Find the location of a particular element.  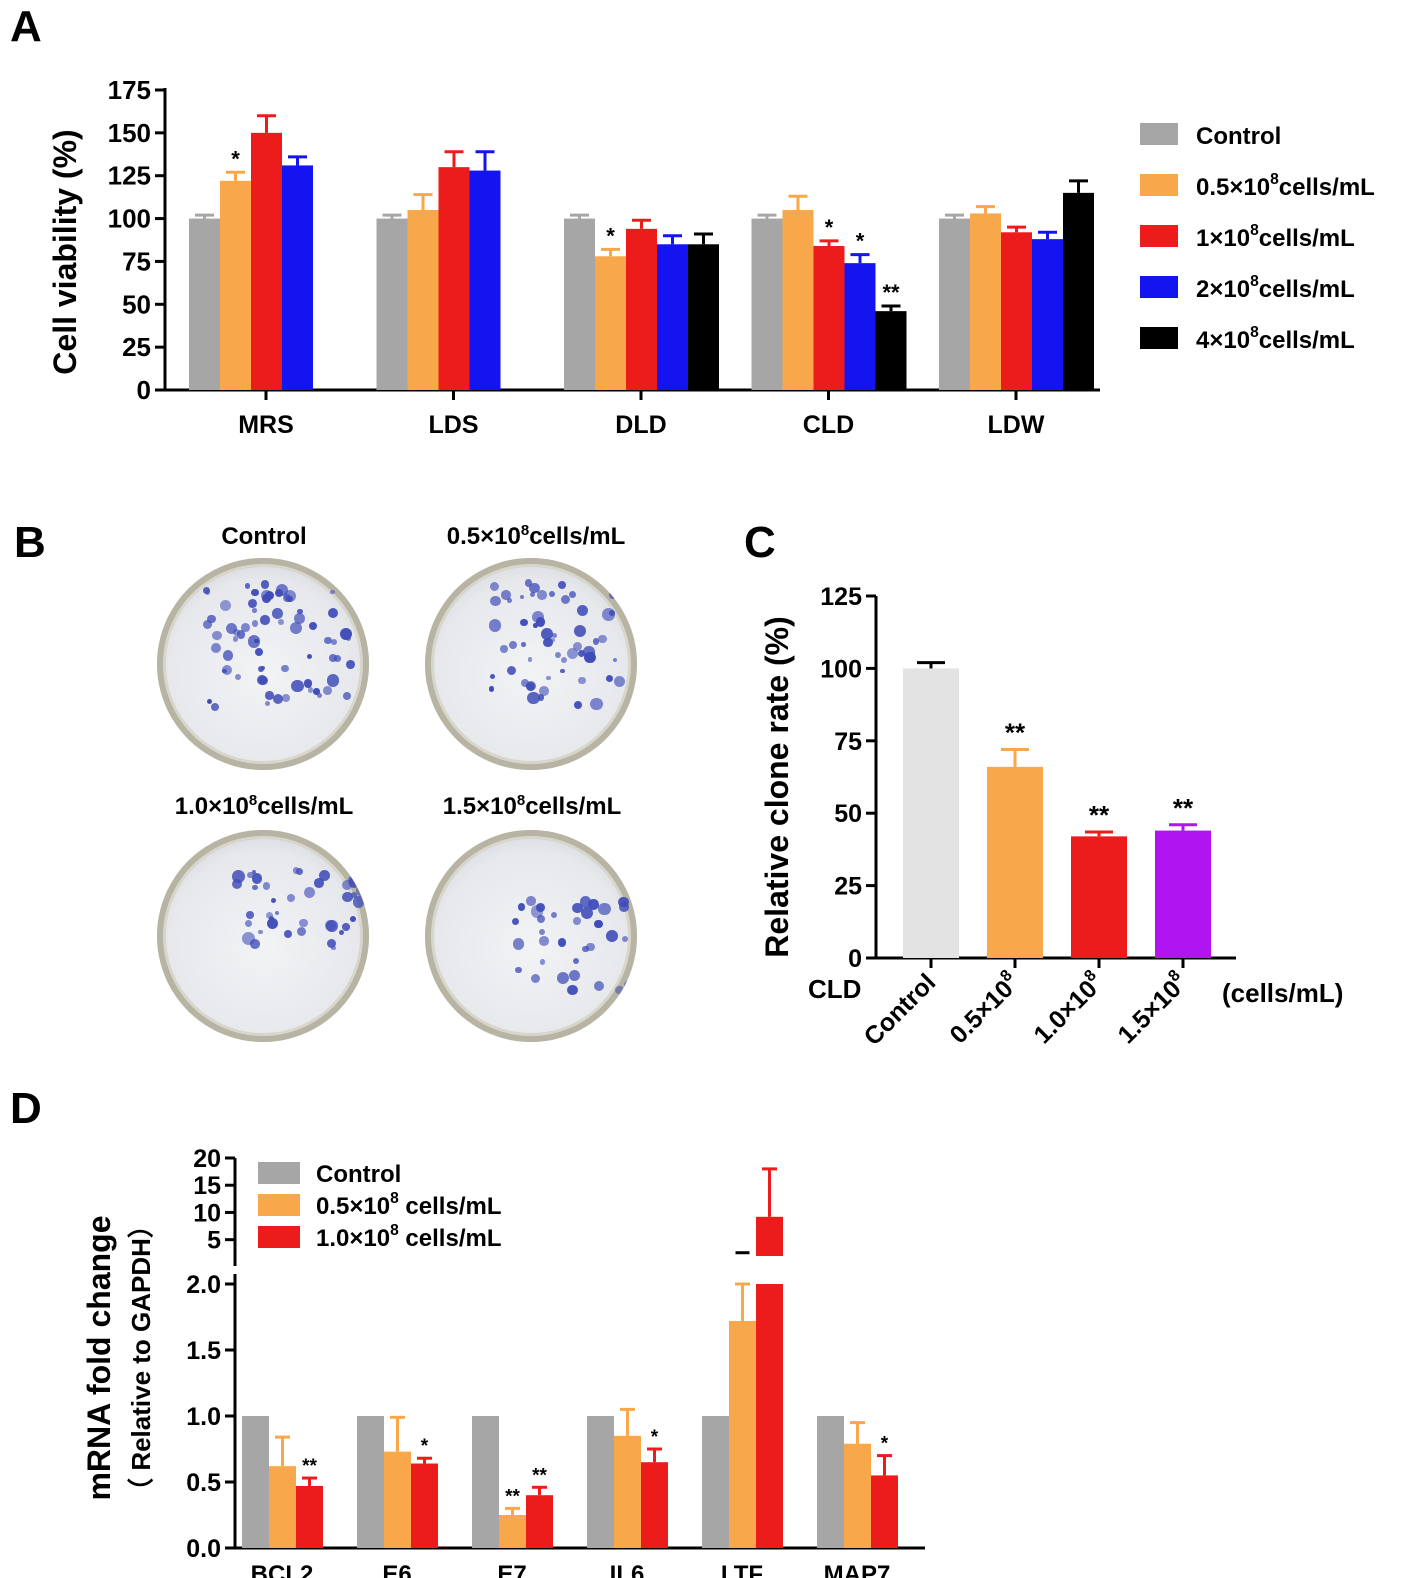

dish-title-control: Control is located at coordinates (264, 536).